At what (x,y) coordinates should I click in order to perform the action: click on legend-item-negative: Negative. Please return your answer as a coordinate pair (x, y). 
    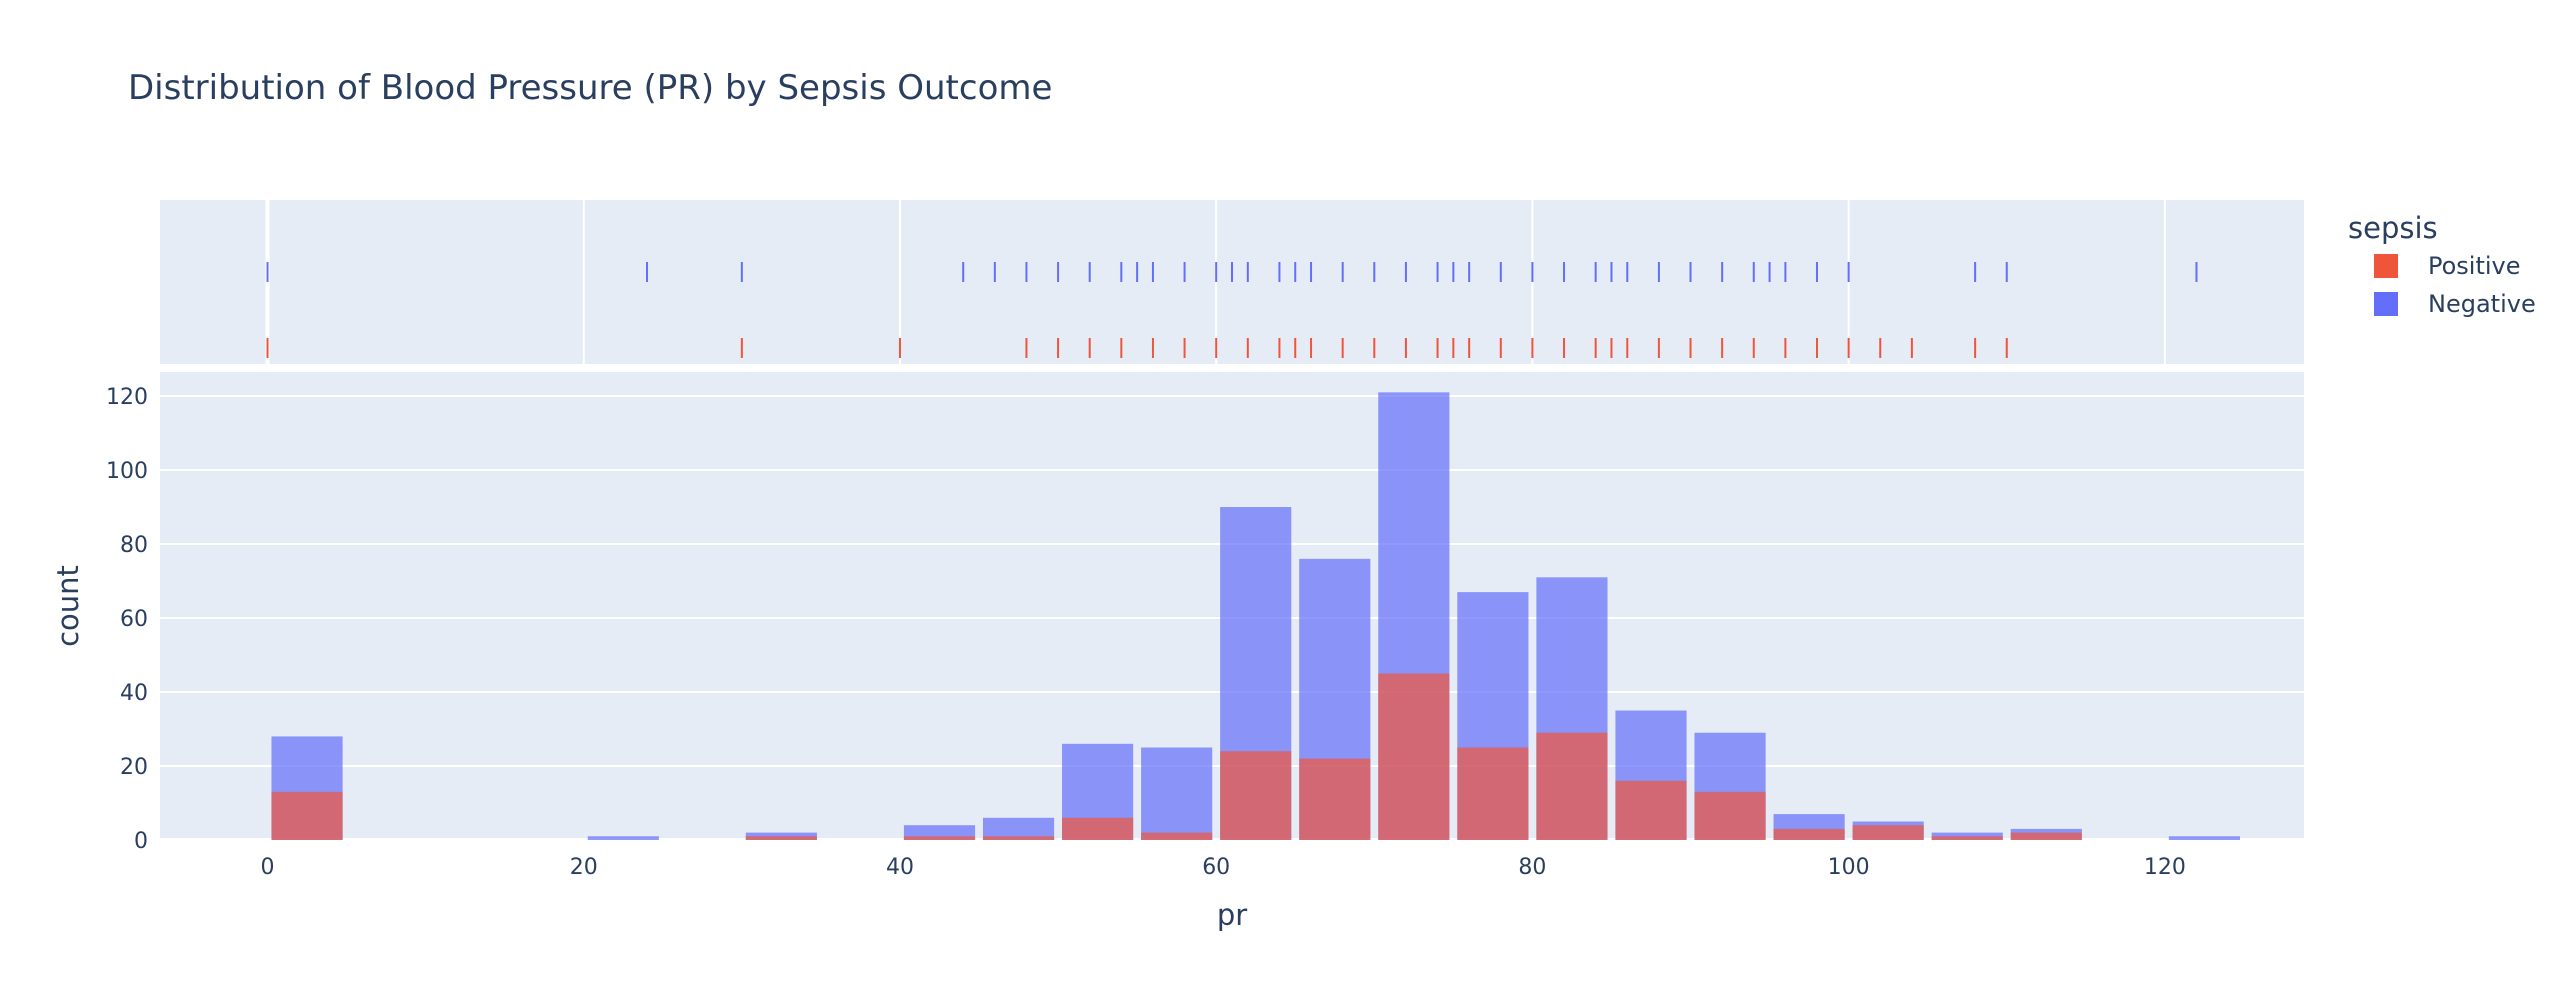
    Looking at the image, I should click on (2455, 304).